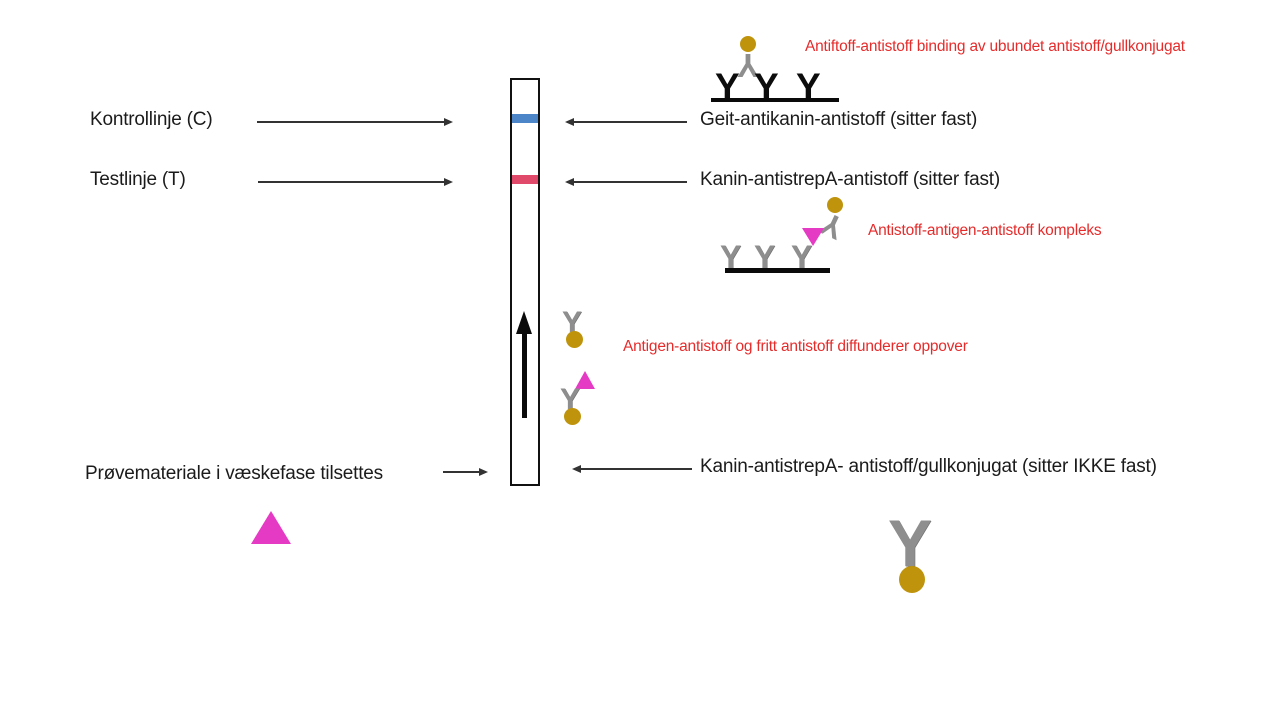 Image resolution: width=1280 pixels, height=720 pixels. What do you see at coordinates (525, 118) in the screenshot?
I see `control-line` at bounding box center [525, 118].